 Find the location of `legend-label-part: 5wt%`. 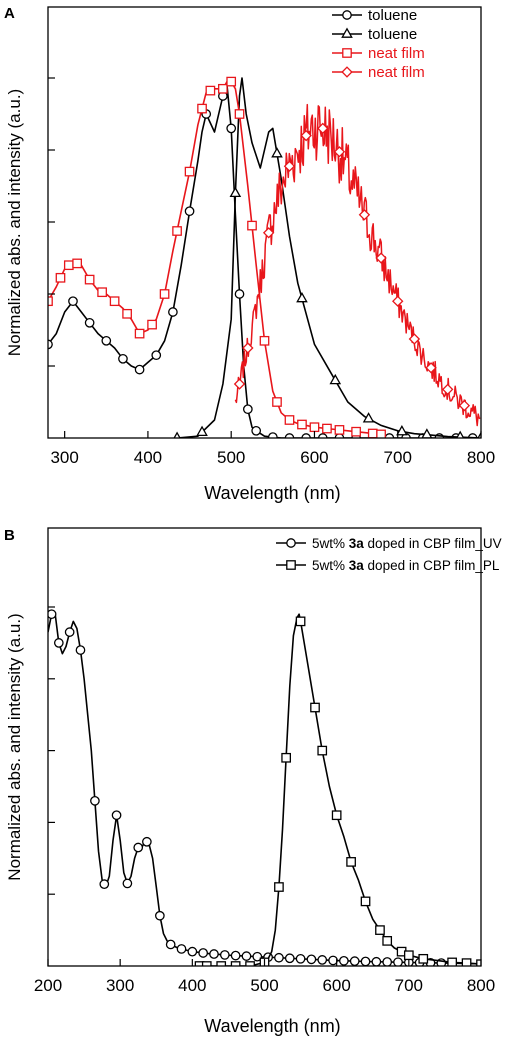

legend-label-part: 5wt% is located at coordinates (330, 543).